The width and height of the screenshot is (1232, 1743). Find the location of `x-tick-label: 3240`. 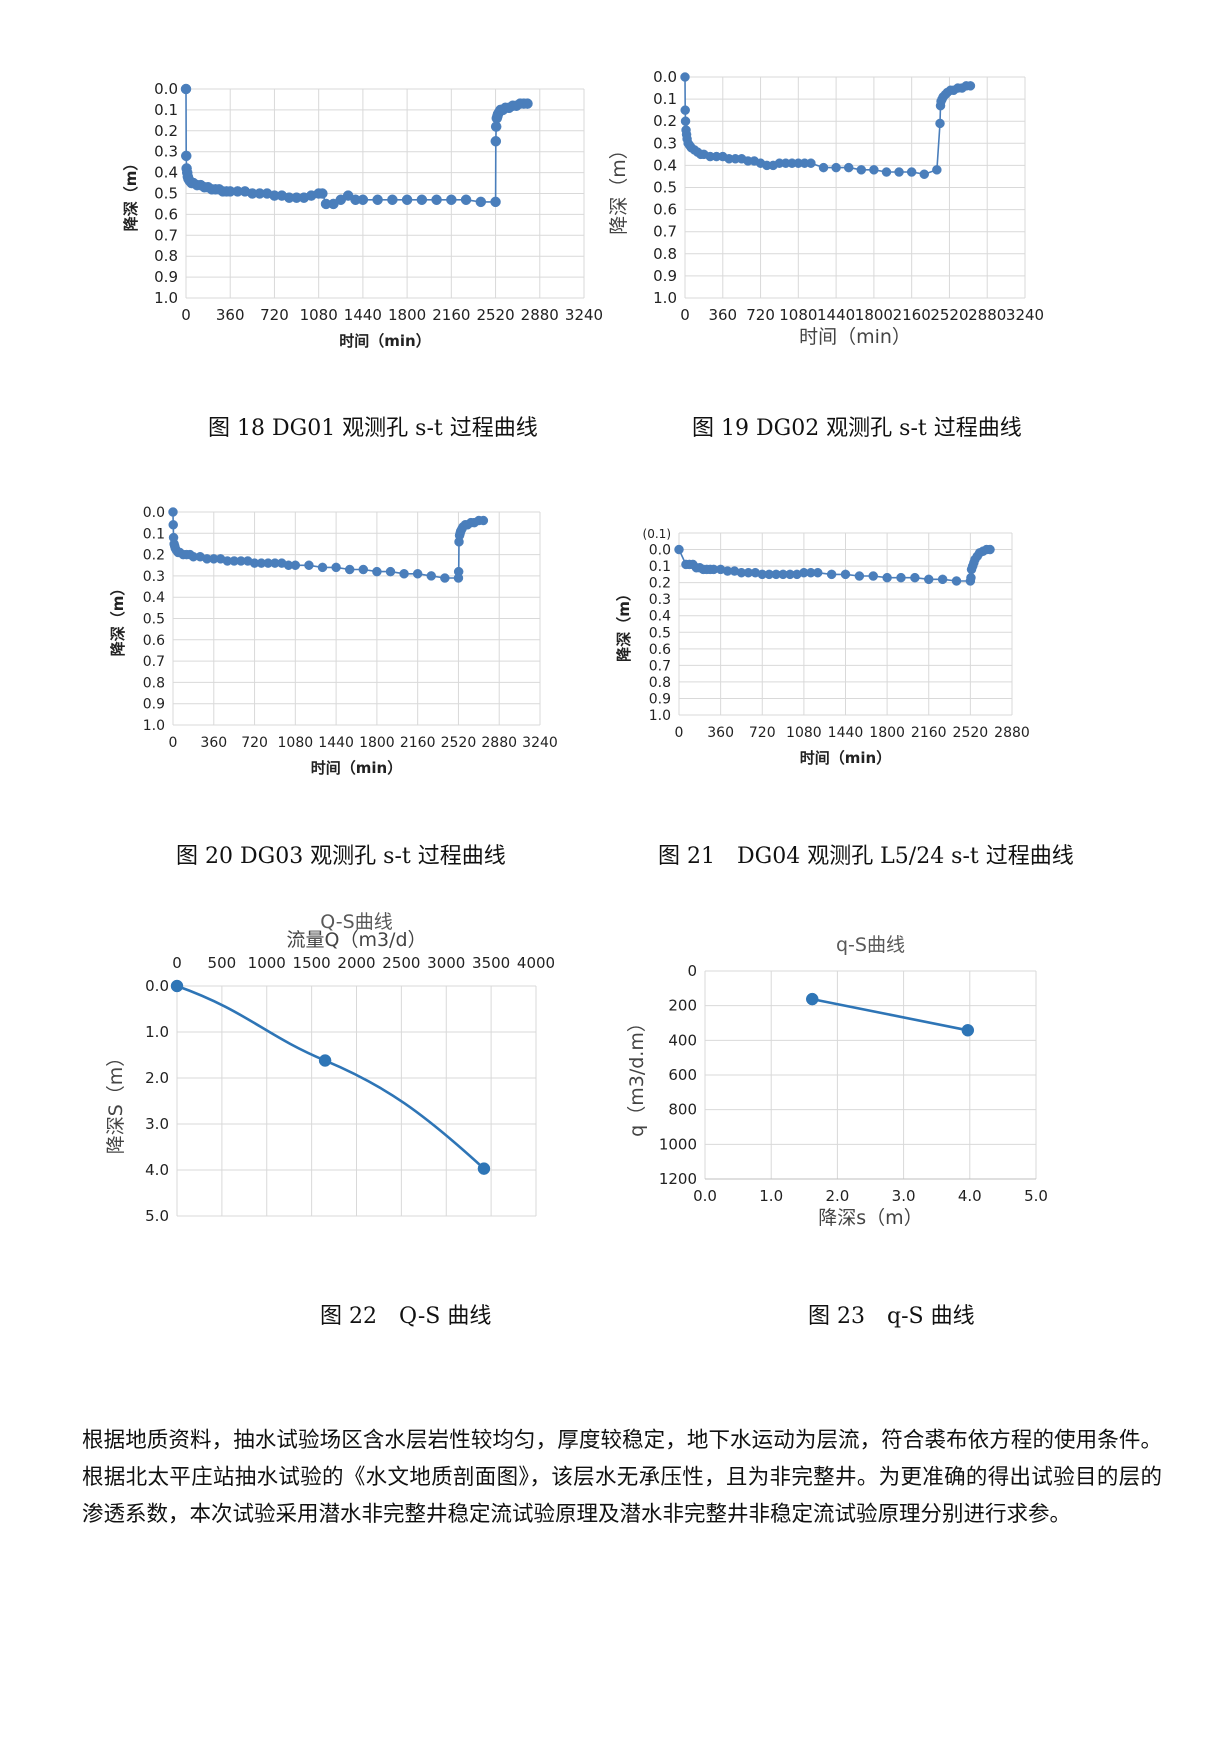

x-tick-label: 3240 is located at coordinates (584, 315).